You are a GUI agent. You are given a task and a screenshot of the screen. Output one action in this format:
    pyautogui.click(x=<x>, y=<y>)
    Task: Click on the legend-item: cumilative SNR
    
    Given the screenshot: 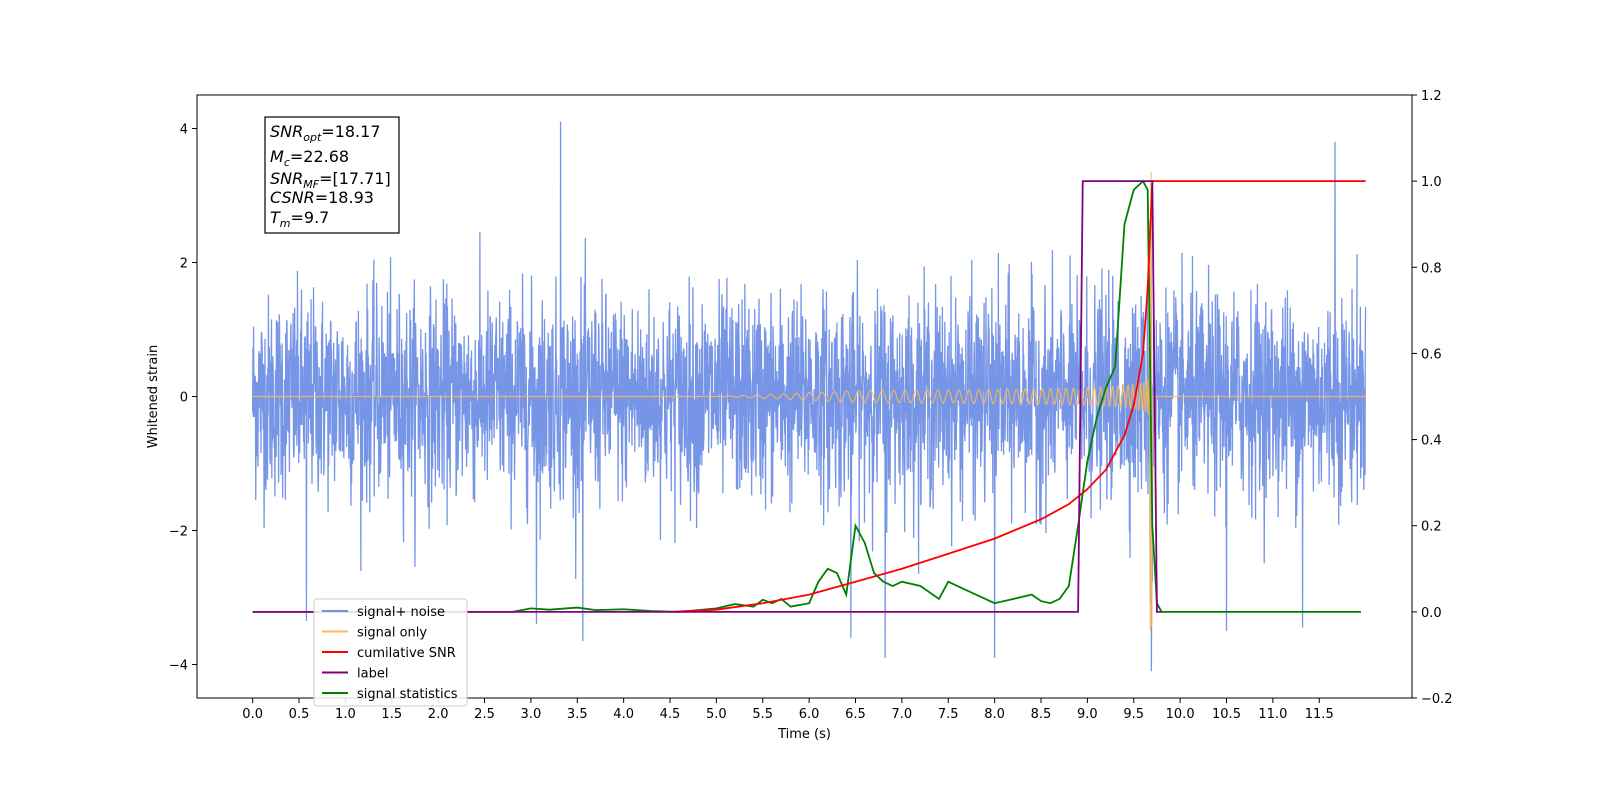 What is the action you would take?
    pyautogui.click(x=389, y=653)
    